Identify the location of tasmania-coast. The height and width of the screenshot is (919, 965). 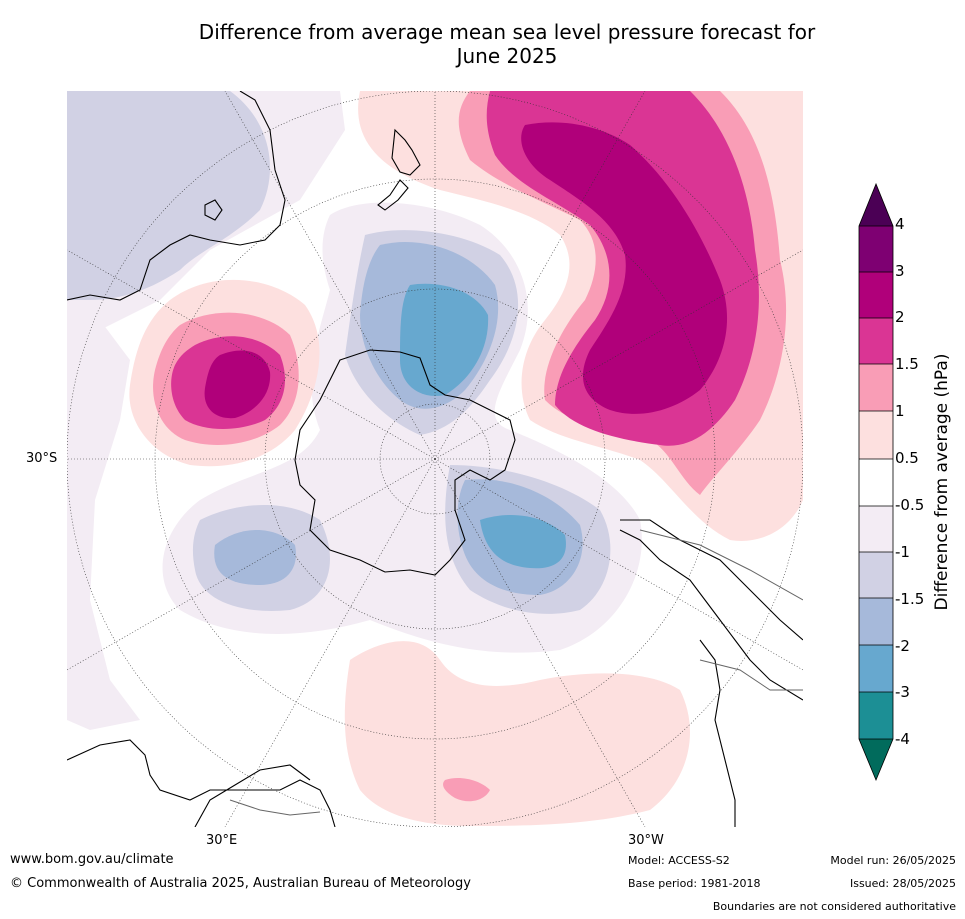
(213, 210).